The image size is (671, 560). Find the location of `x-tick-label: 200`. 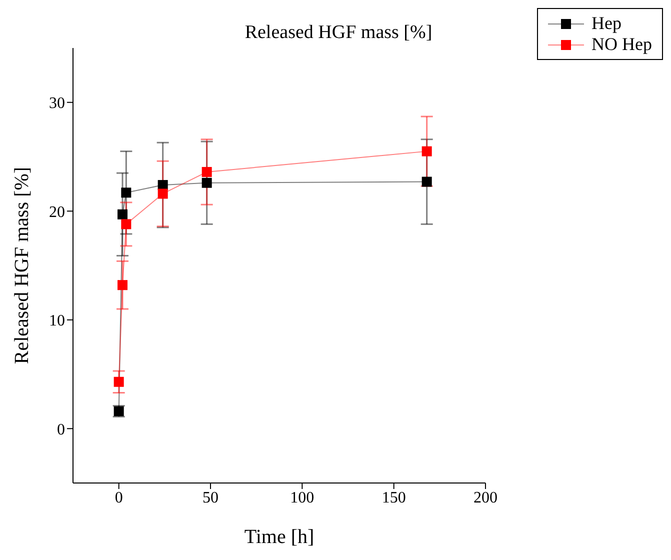

x-tick-label: 200 is located at coordinates (486, 497).